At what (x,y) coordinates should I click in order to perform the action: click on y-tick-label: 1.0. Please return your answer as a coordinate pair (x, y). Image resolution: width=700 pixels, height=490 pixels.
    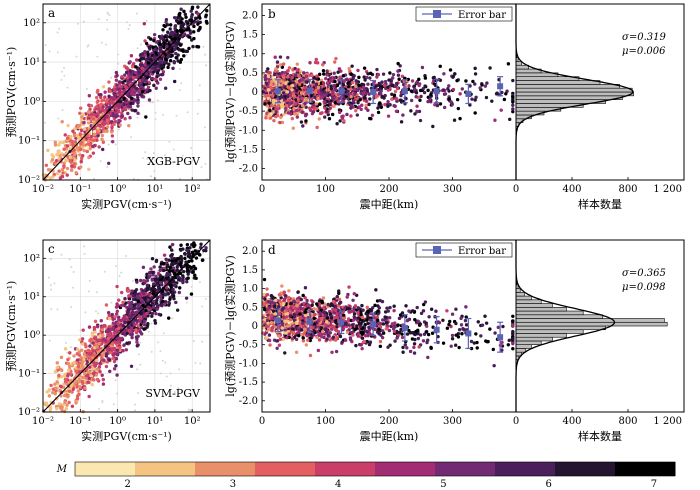
    Looking at the image, I should click on (250, 54).